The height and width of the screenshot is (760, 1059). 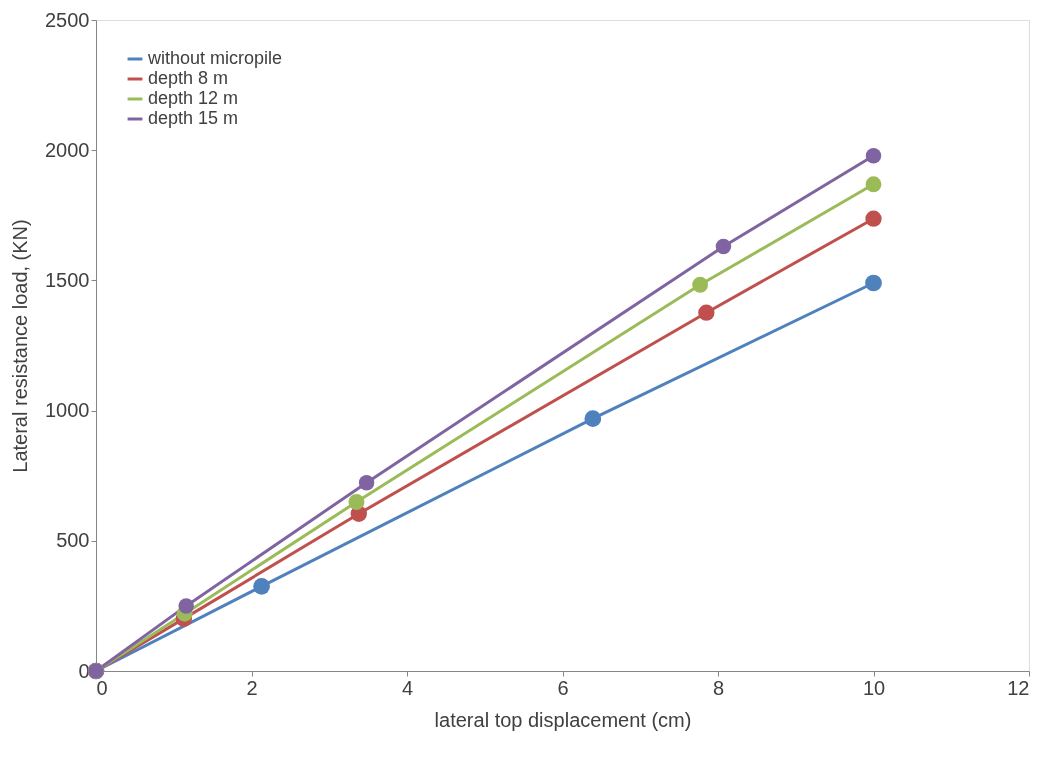 What do you see at coordinates (73, 540) in the screenshot?
I see `y-tick-label: 500` at bounding box center [73, 540].